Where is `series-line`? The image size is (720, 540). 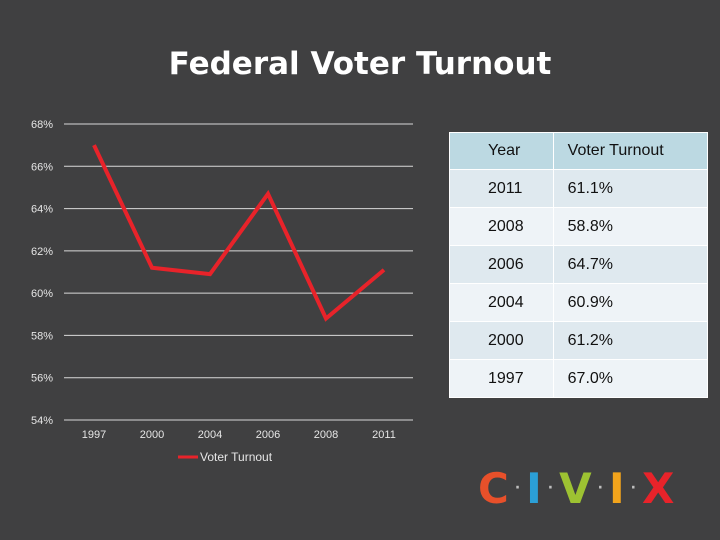 series-line is located at coordinates (239, 233).